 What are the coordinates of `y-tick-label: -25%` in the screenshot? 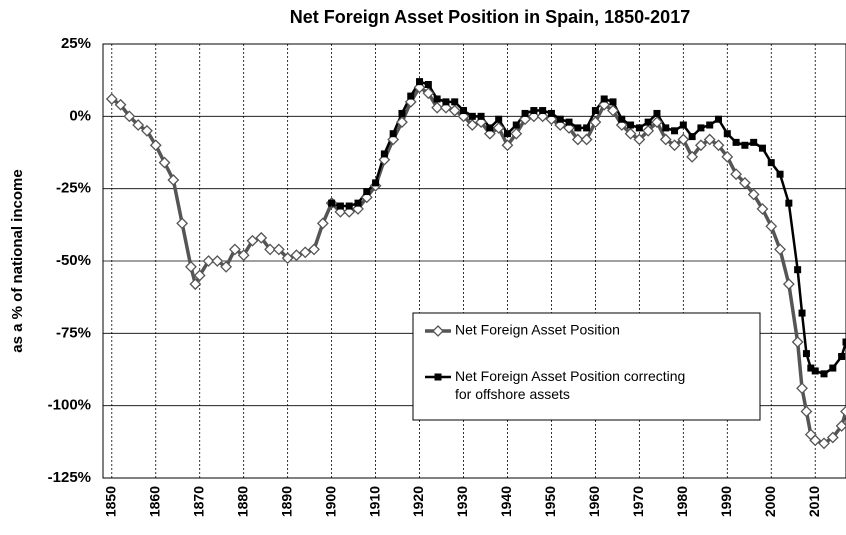 It's located at (73, 188).